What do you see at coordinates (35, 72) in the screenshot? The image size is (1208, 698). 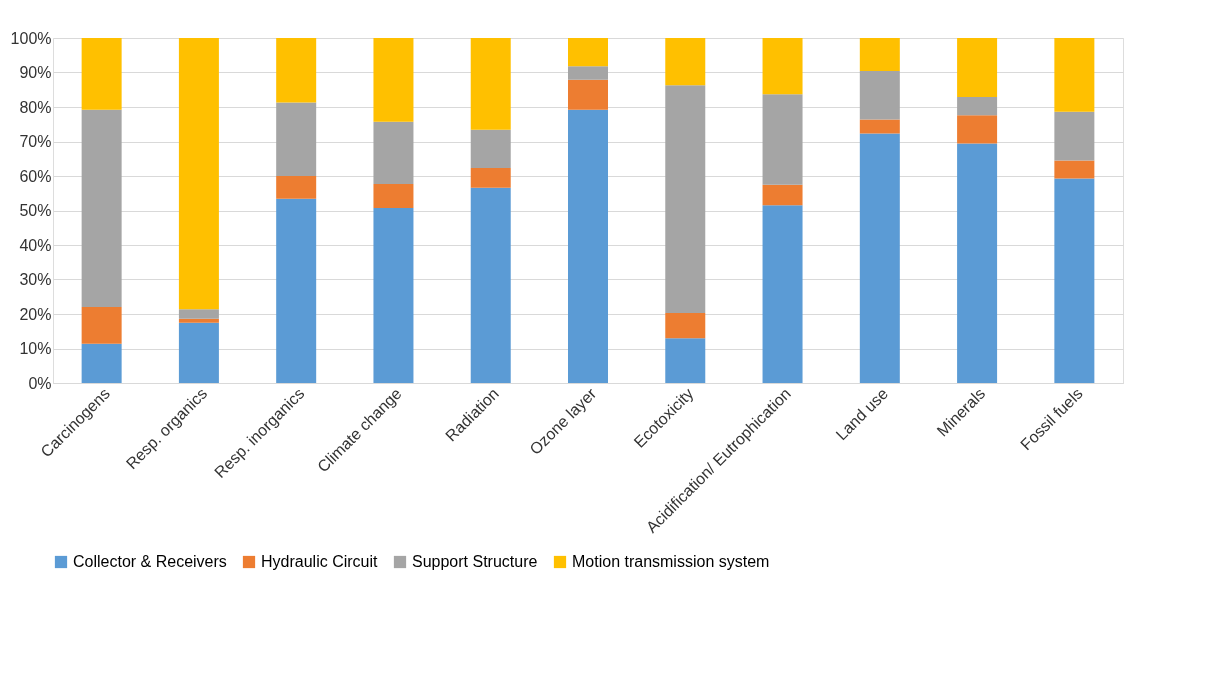 I see `y-tick-label: 90%` at bounding box center [35, 72].